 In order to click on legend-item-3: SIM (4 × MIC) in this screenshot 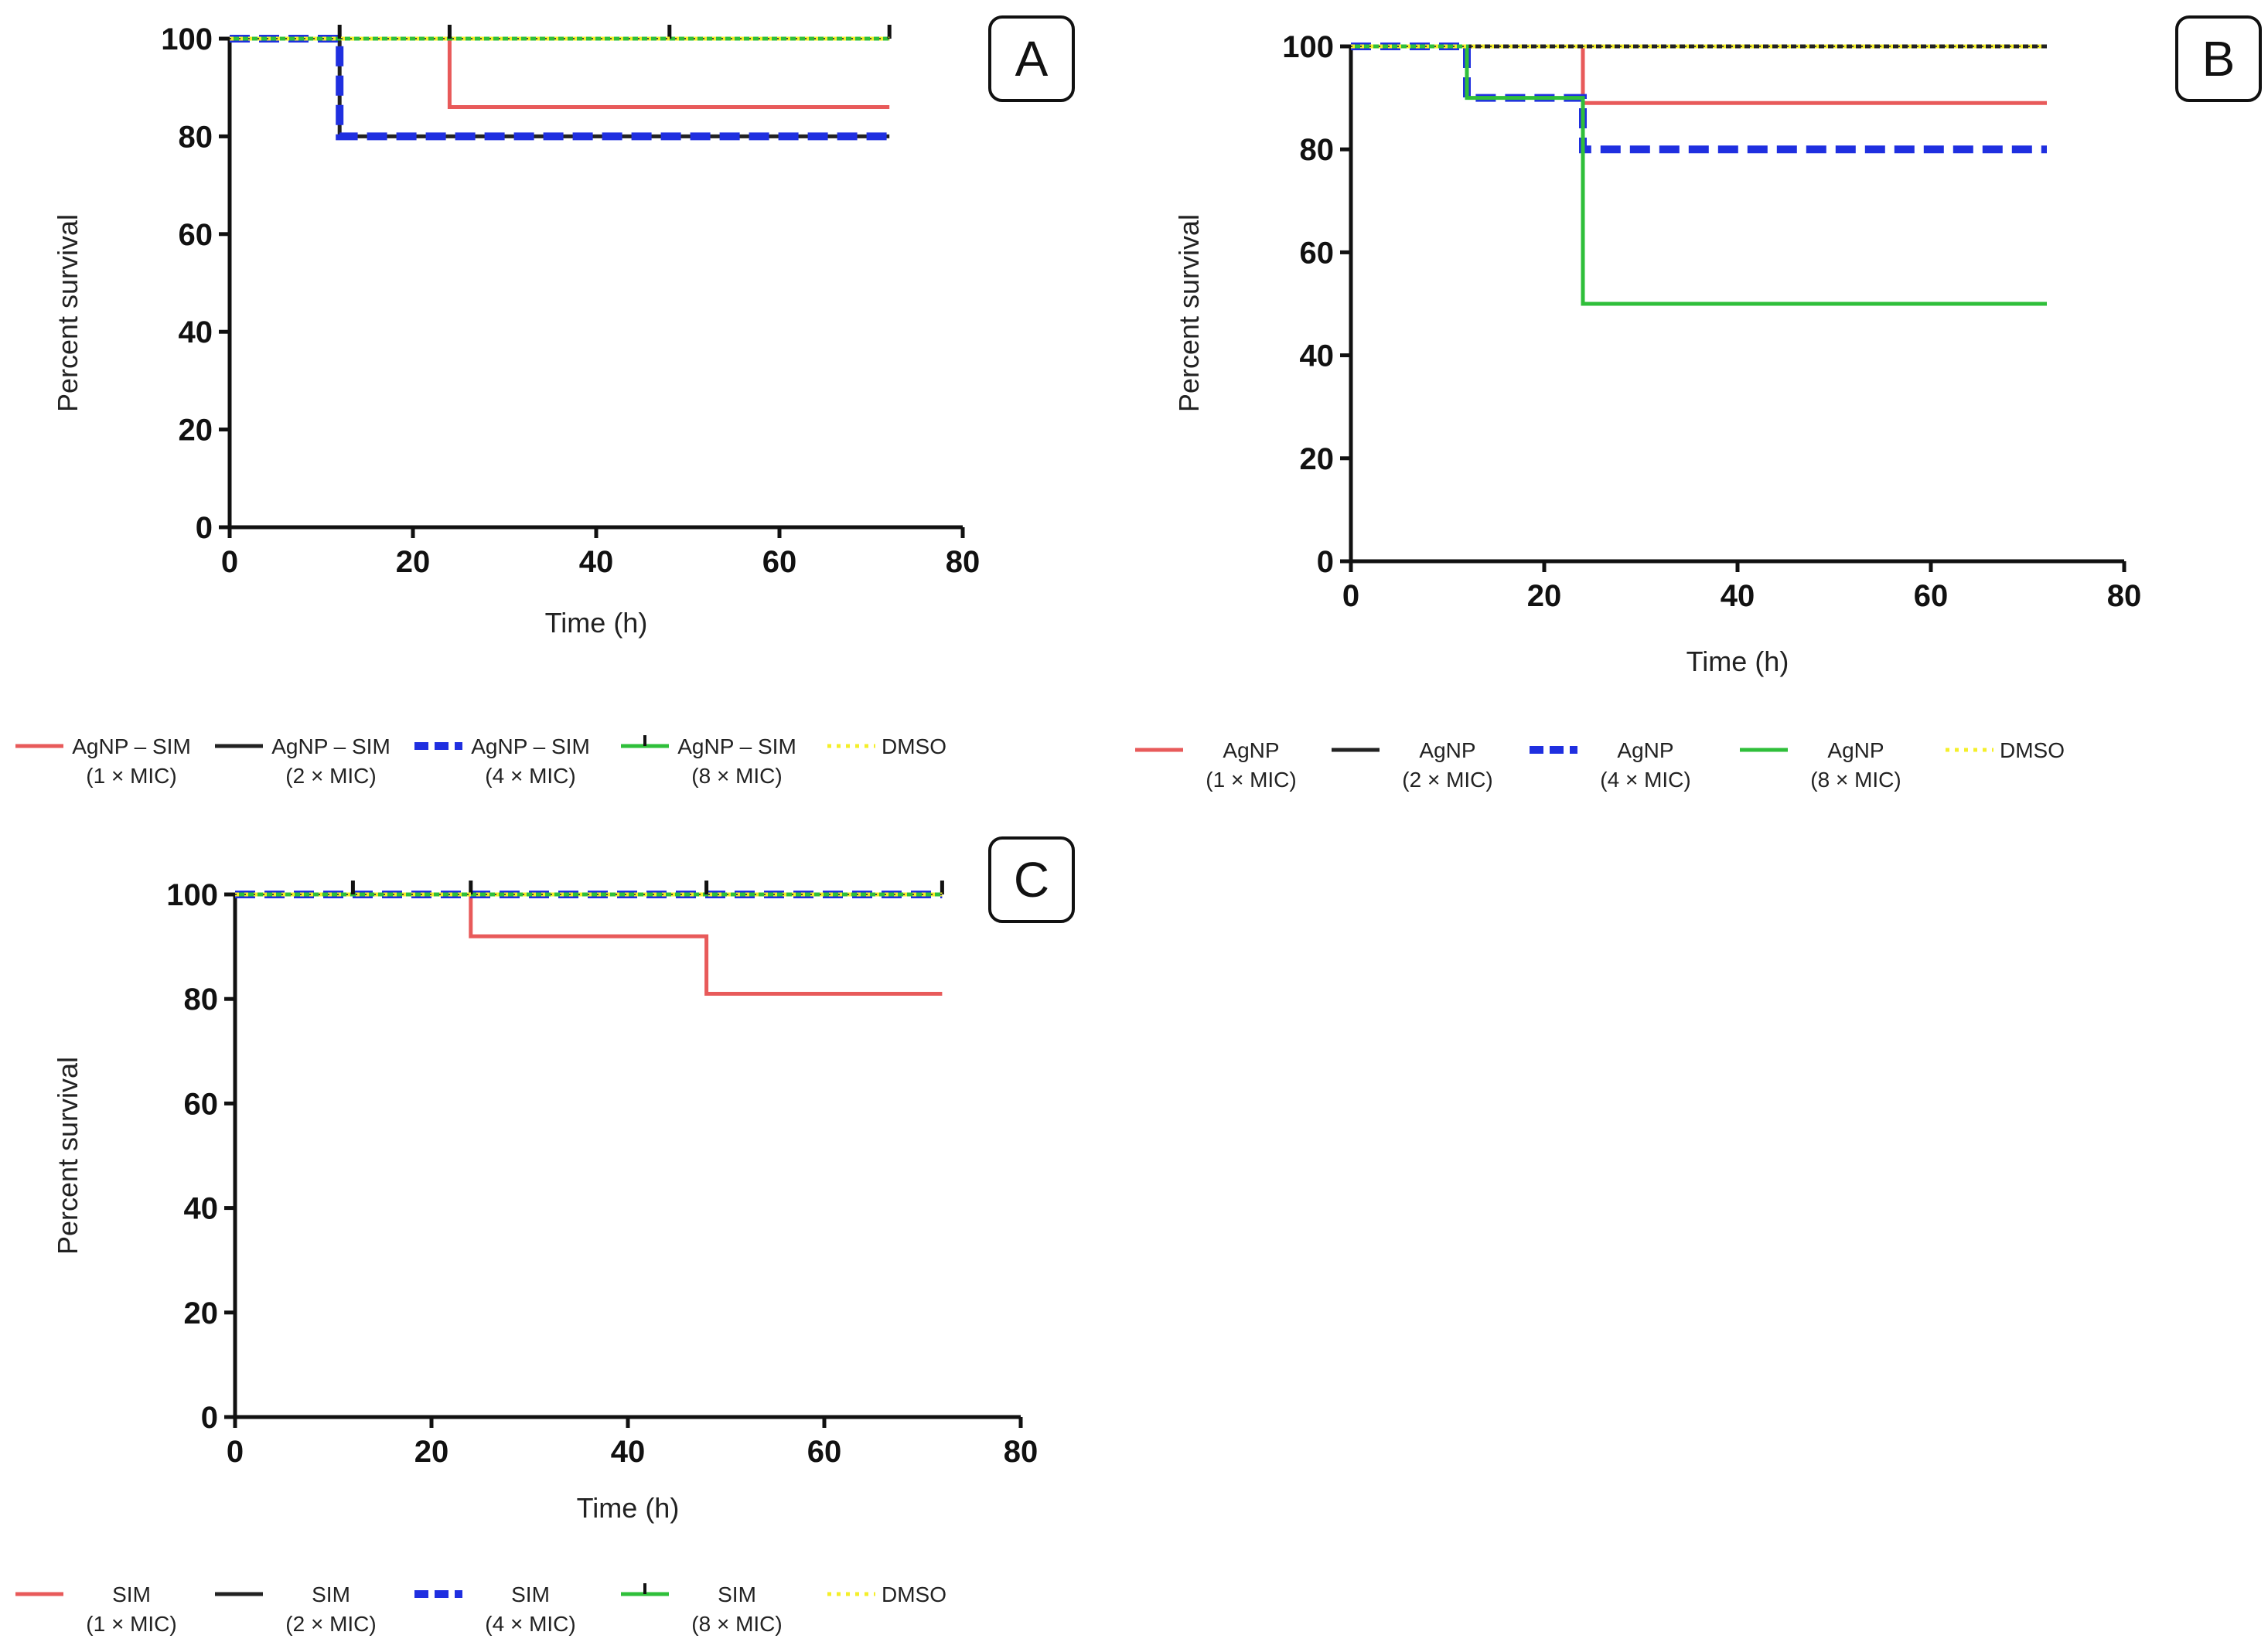, I will do `click(495, 1609)`.